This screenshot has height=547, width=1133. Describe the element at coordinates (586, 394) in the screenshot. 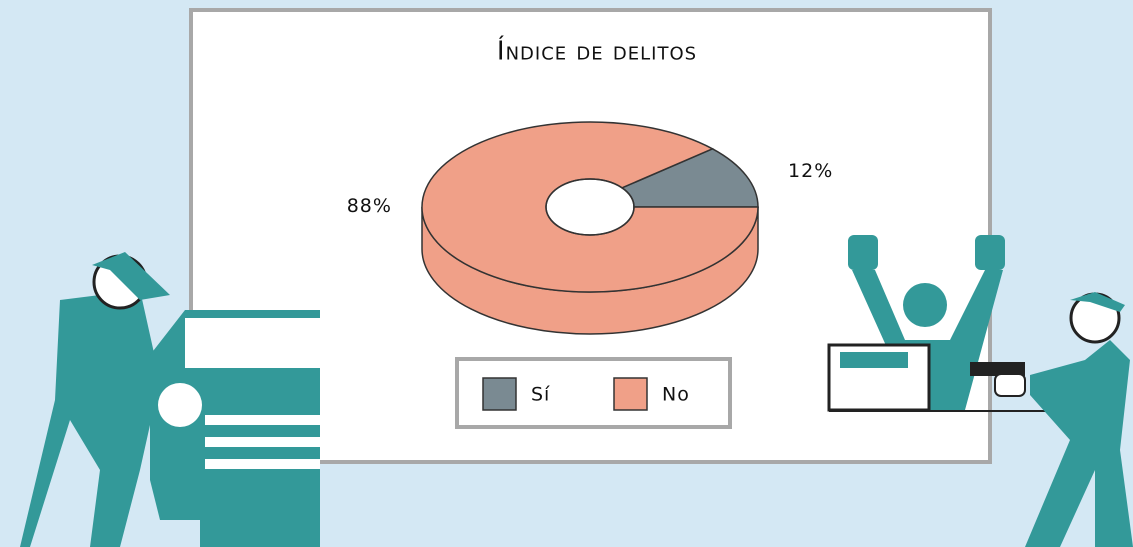

I see `legend: Sí No` at that location.